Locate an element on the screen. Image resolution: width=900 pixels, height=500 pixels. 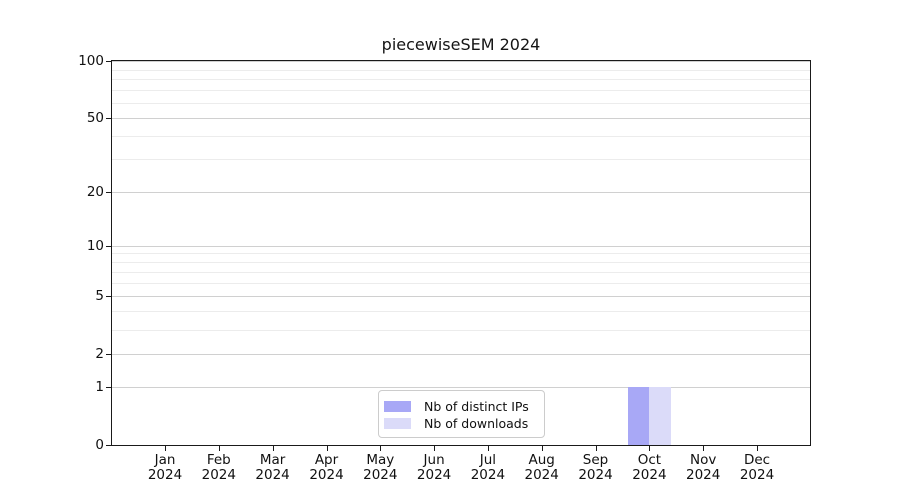
x-tick-label: Apr 2024 is located at coordinates (327, 468).